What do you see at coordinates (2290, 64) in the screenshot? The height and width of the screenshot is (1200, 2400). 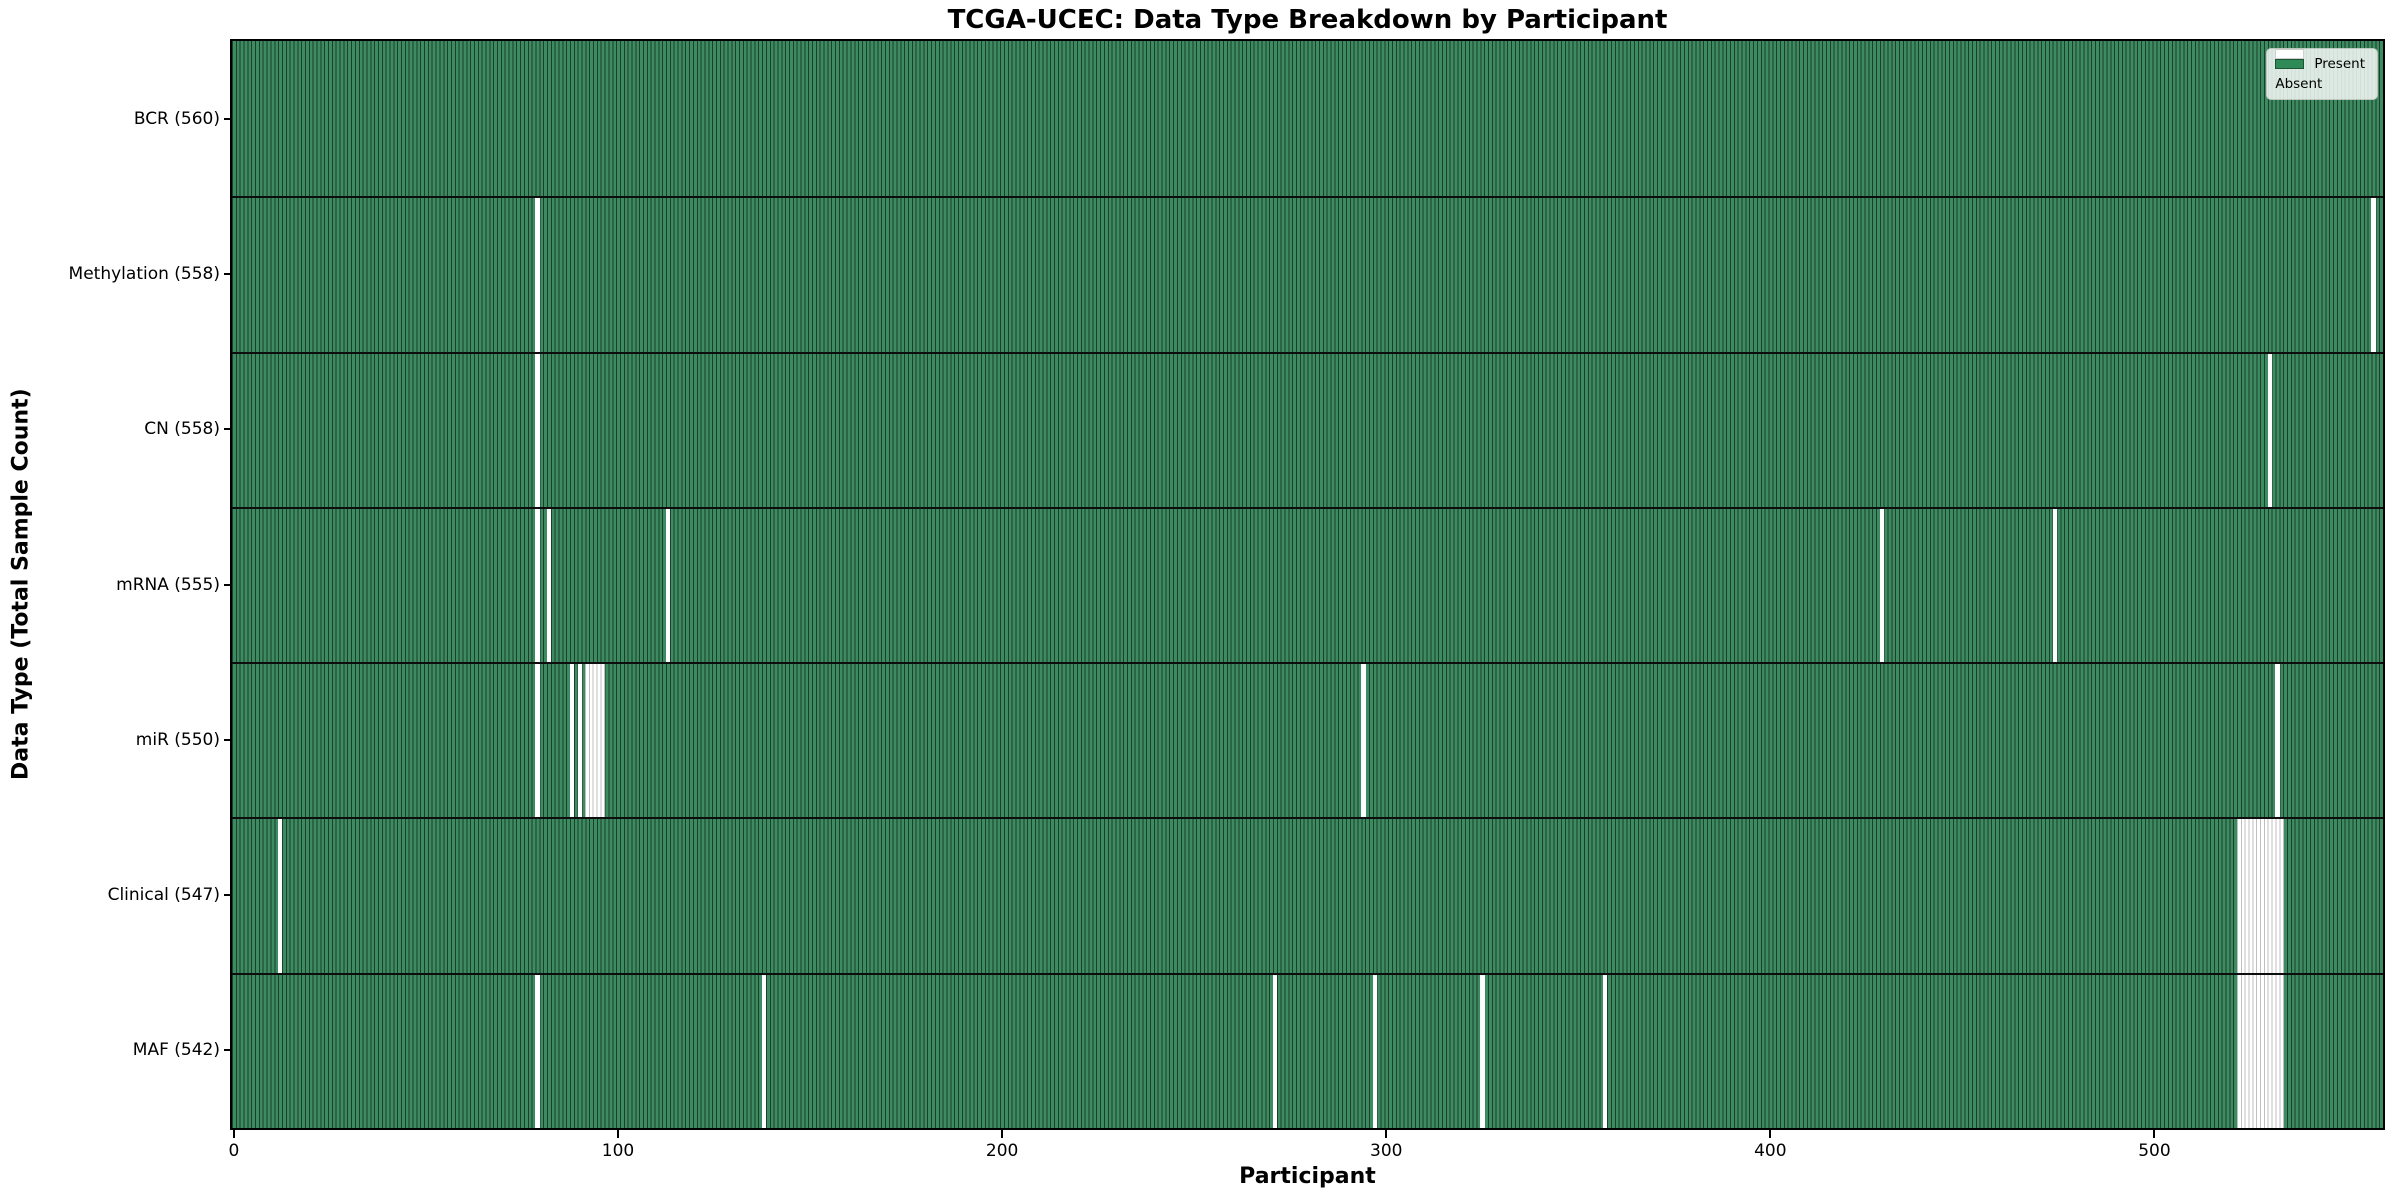 I see `present-swatch-icon` at bounding box center [2290, 64].